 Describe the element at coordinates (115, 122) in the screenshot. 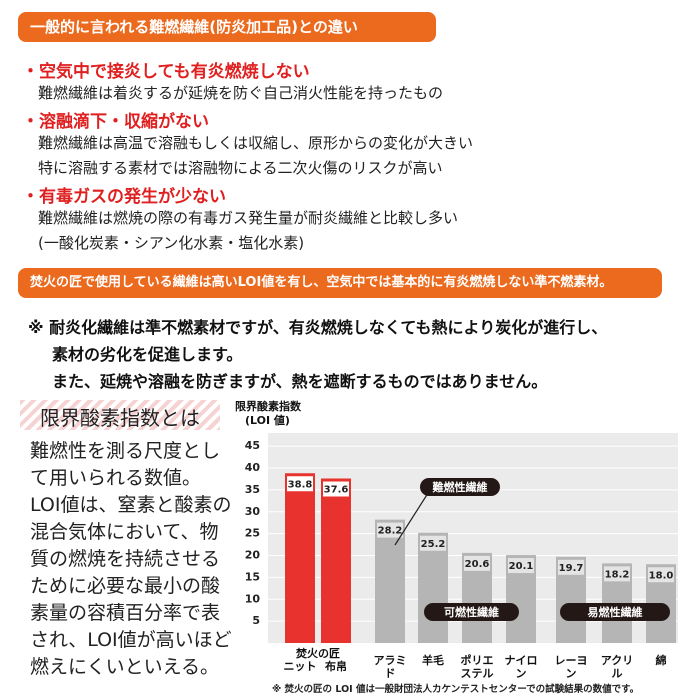

I see `item-heading: ・溶融滴下・収縮がない` at that location.